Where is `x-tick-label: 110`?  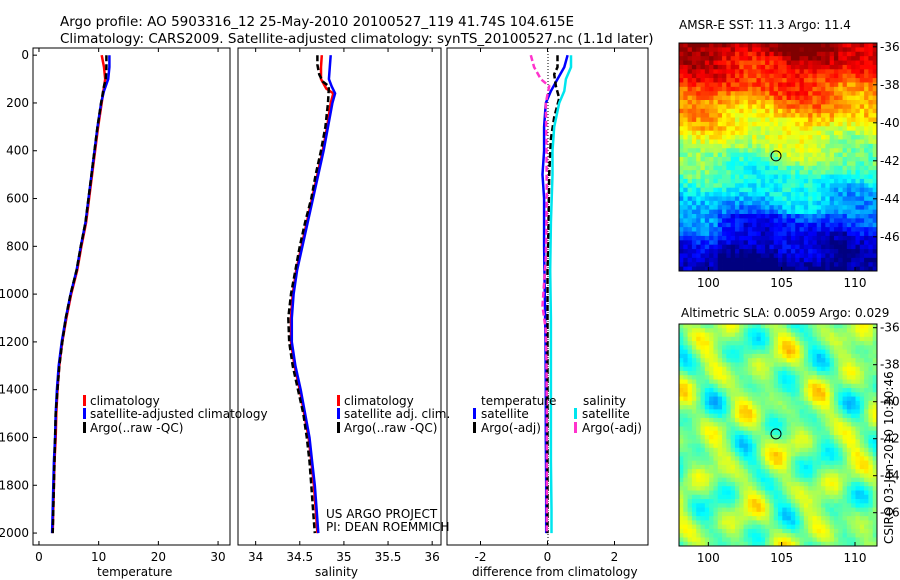
x-tick-label: 110 is located at coordinates (855, 558).